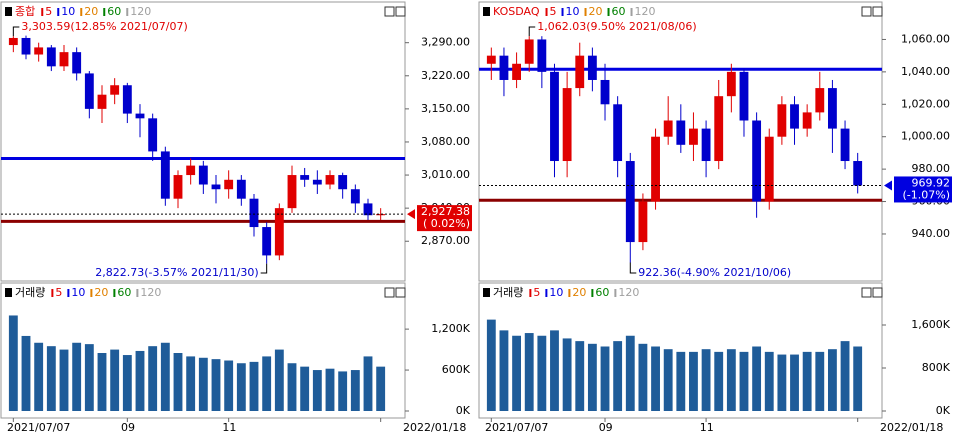  What do you see at coordinates (927, 194) in the screenshot?
I see `last-change-label: (-1.07%)` at bounding box center [927, 194].